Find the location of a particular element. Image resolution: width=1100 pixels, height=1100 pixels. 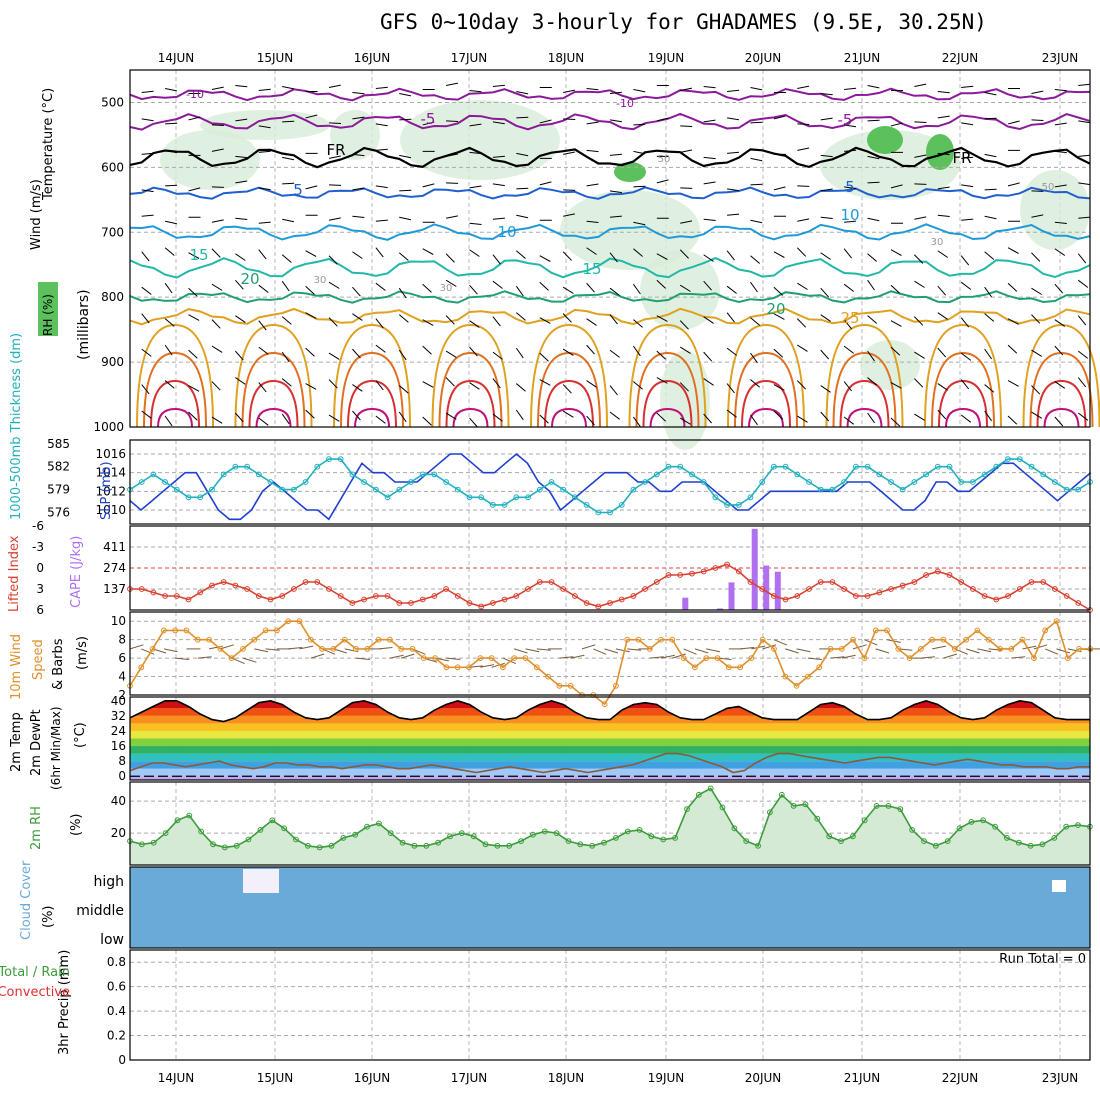

wind-tick: 6 is located at coordinates (122, 658).